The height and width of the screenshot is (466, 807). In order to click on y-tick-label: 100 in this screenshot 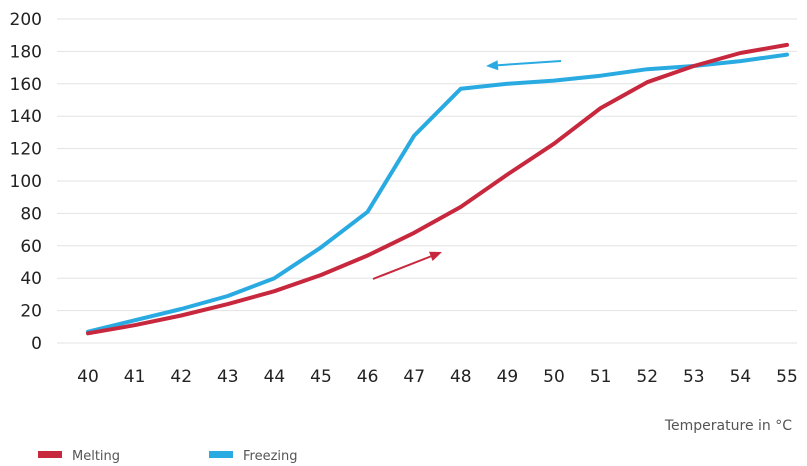, I will do `click(26, 182)`.